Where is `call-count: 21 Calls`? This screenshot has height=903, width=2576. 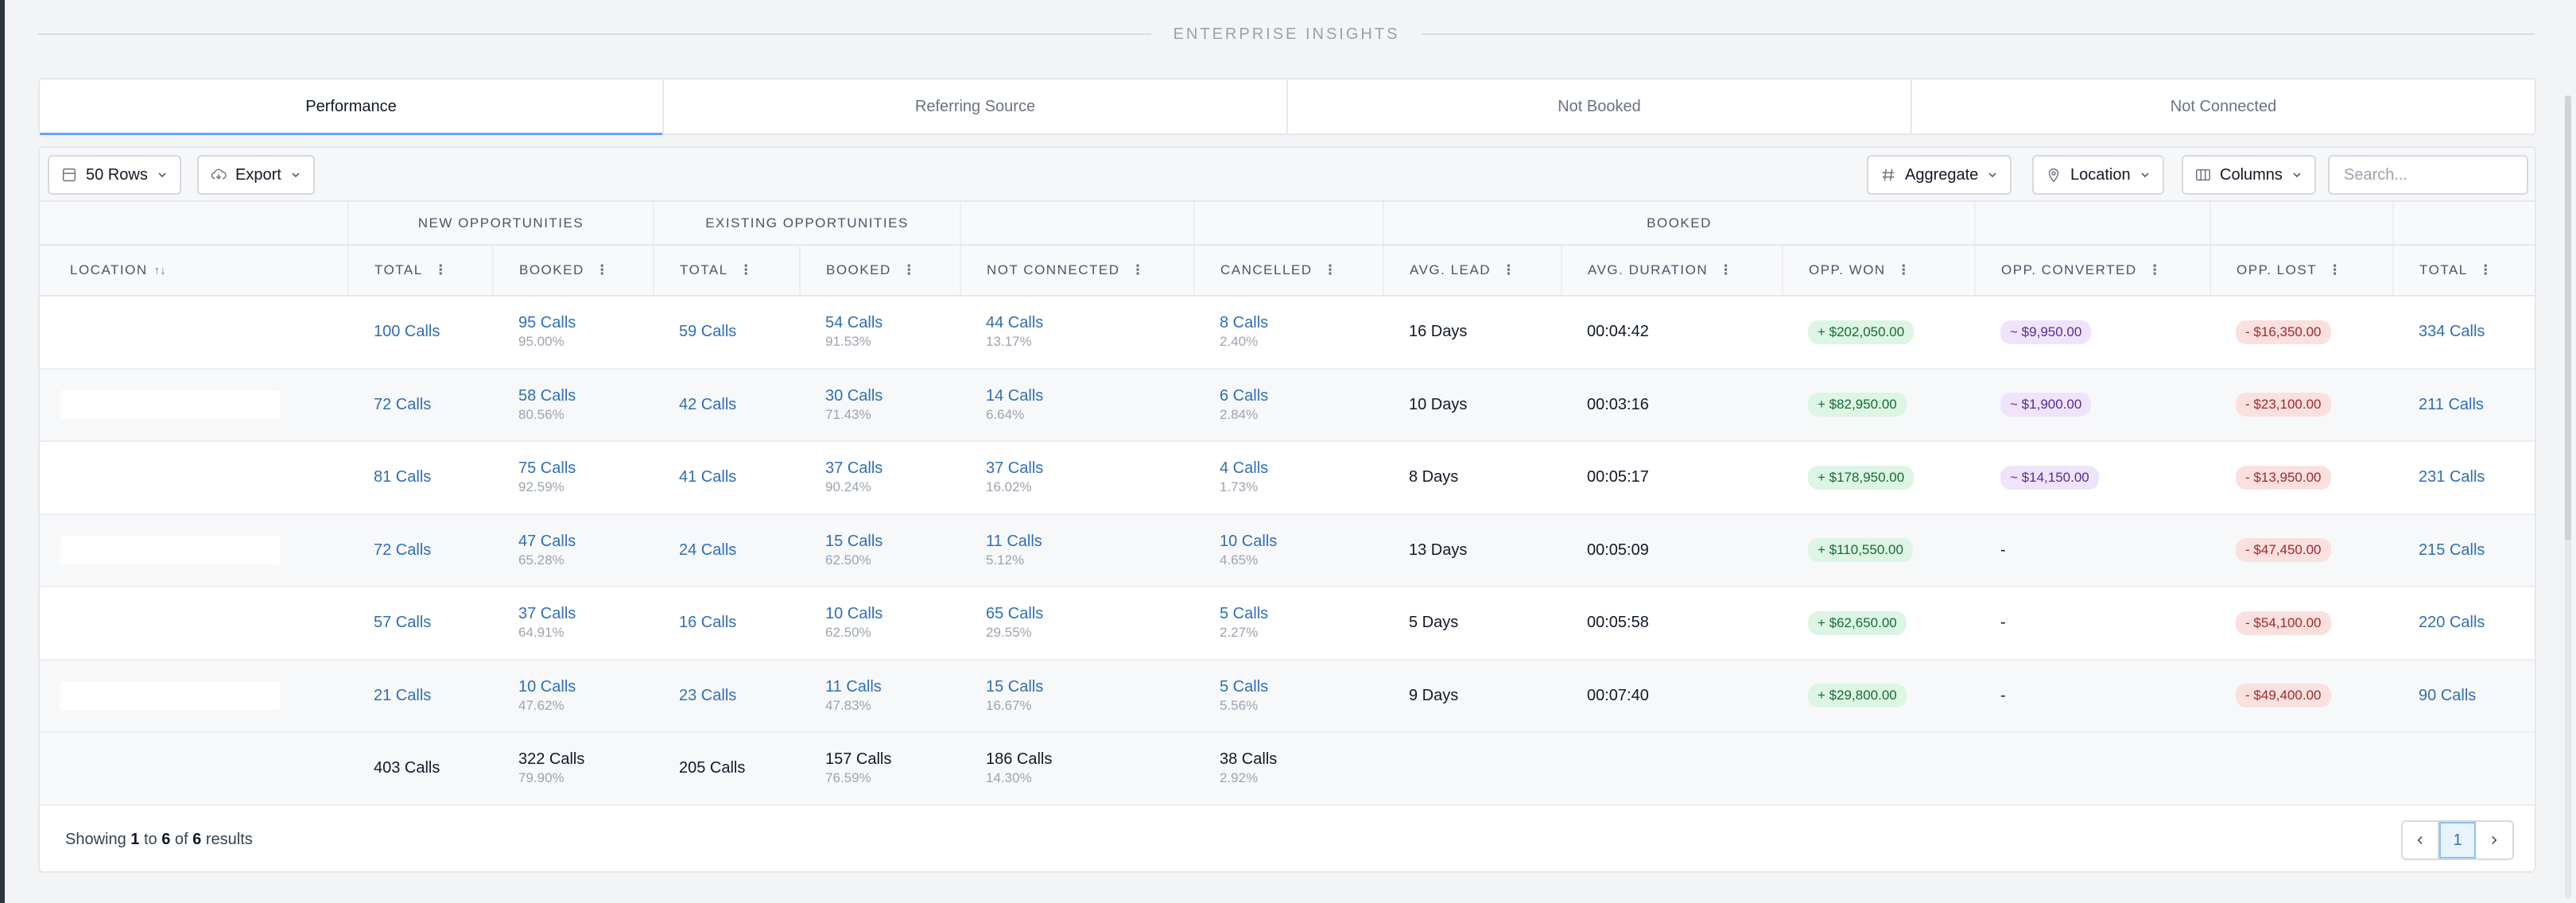
call-count: 21 Calls is located at coordinates (403, 695).